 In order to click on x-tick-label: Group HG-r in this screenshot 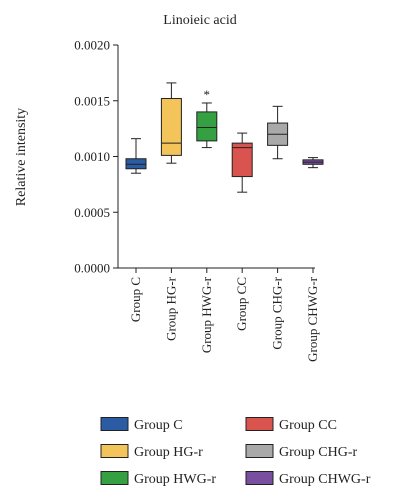, I will do `click(170, 308)`.